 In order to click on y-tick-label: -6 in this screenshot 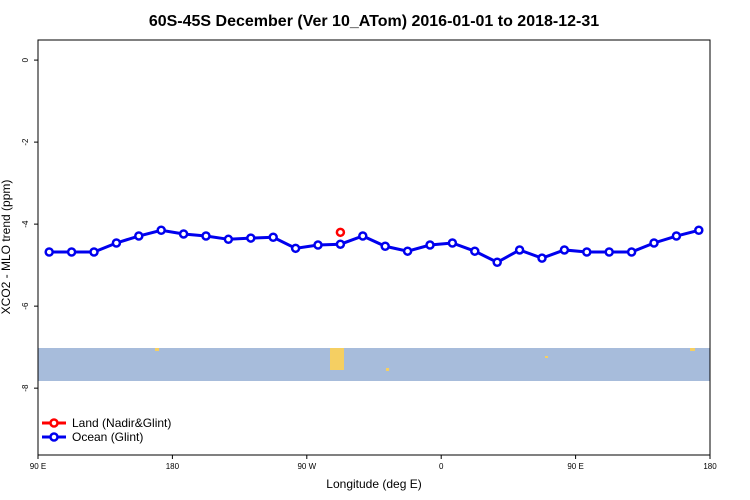, I will do `click(25, 306)`.